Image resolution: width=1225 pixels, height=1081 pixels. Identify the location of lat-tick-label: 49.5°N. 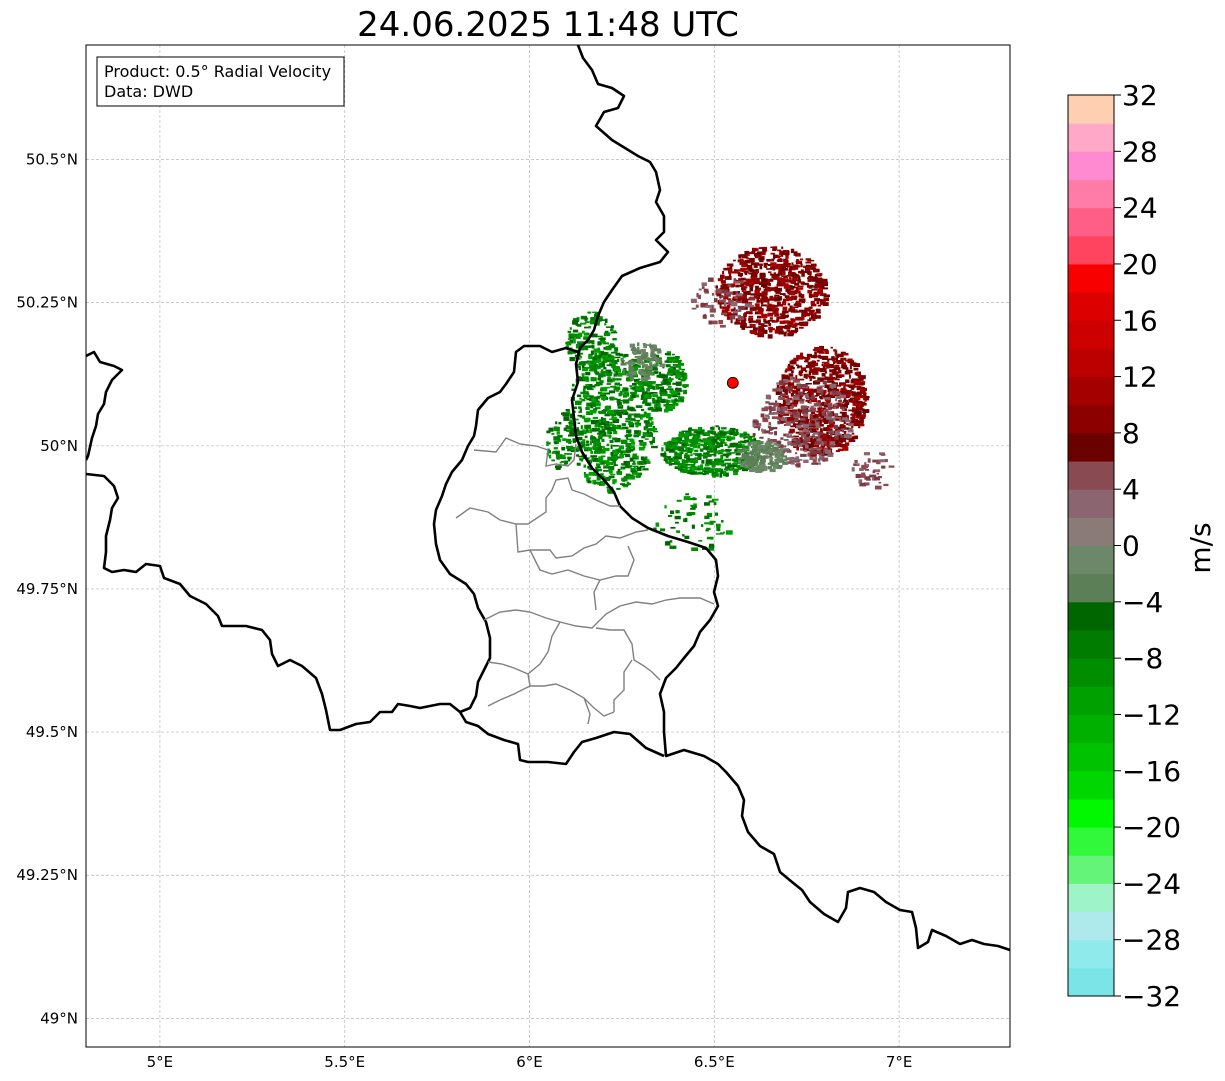
(52, 732).